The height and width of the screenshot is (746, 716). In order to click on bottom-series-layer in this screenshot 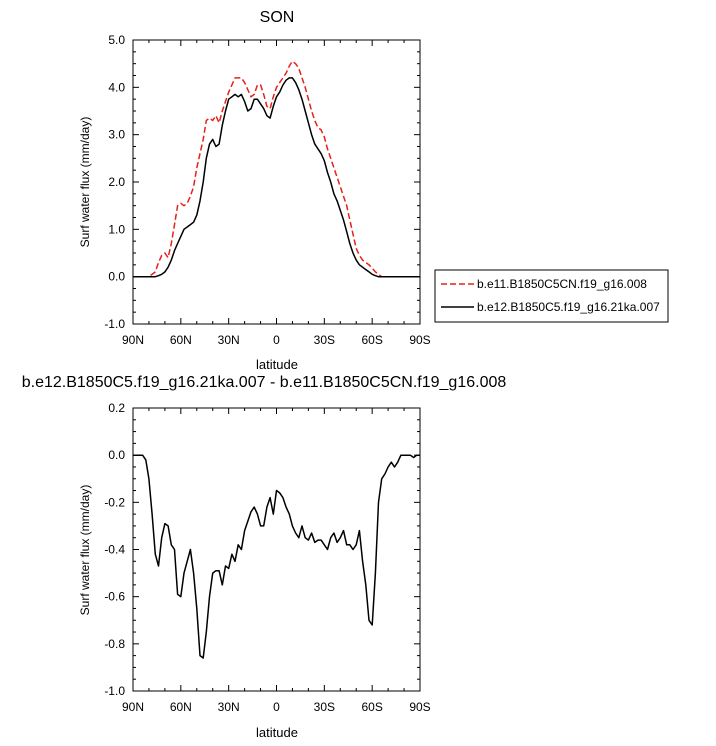, I will do `click(276, 556)`.